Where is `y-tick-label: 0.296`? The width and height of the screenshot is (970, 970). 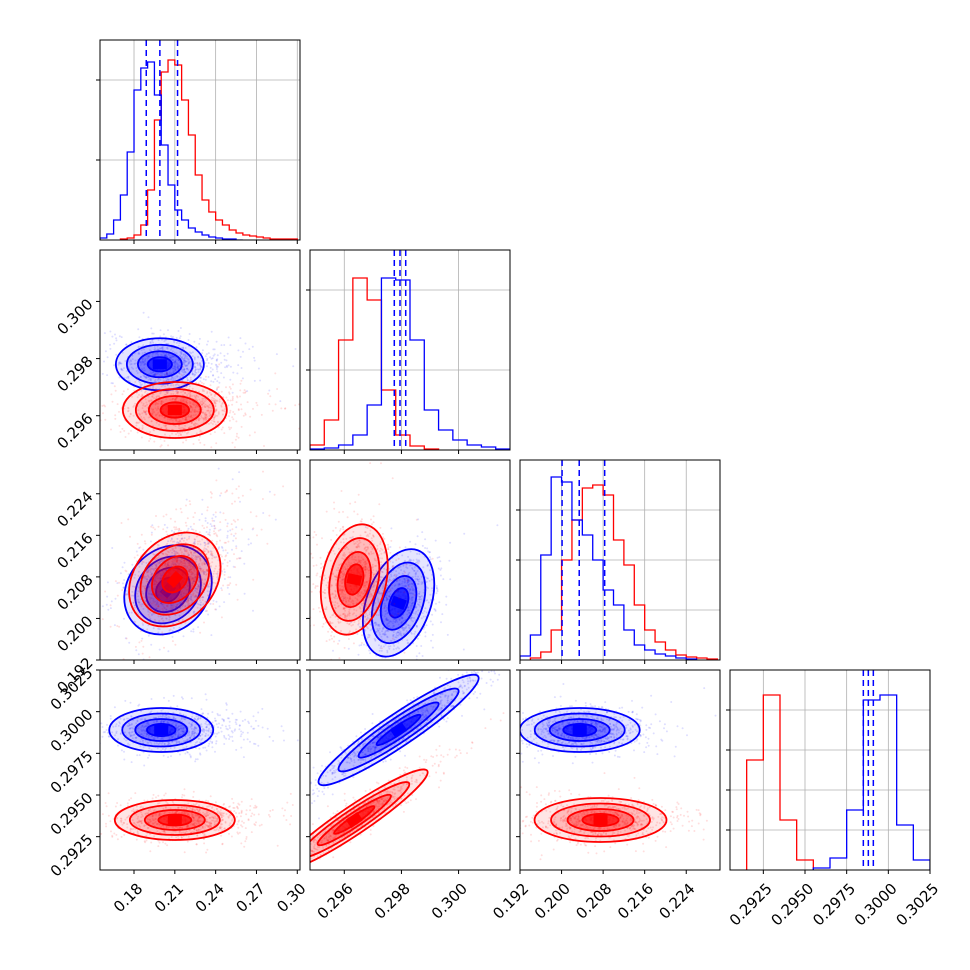 y-tick-label: 0.296 is located at coordinates (74, 431).